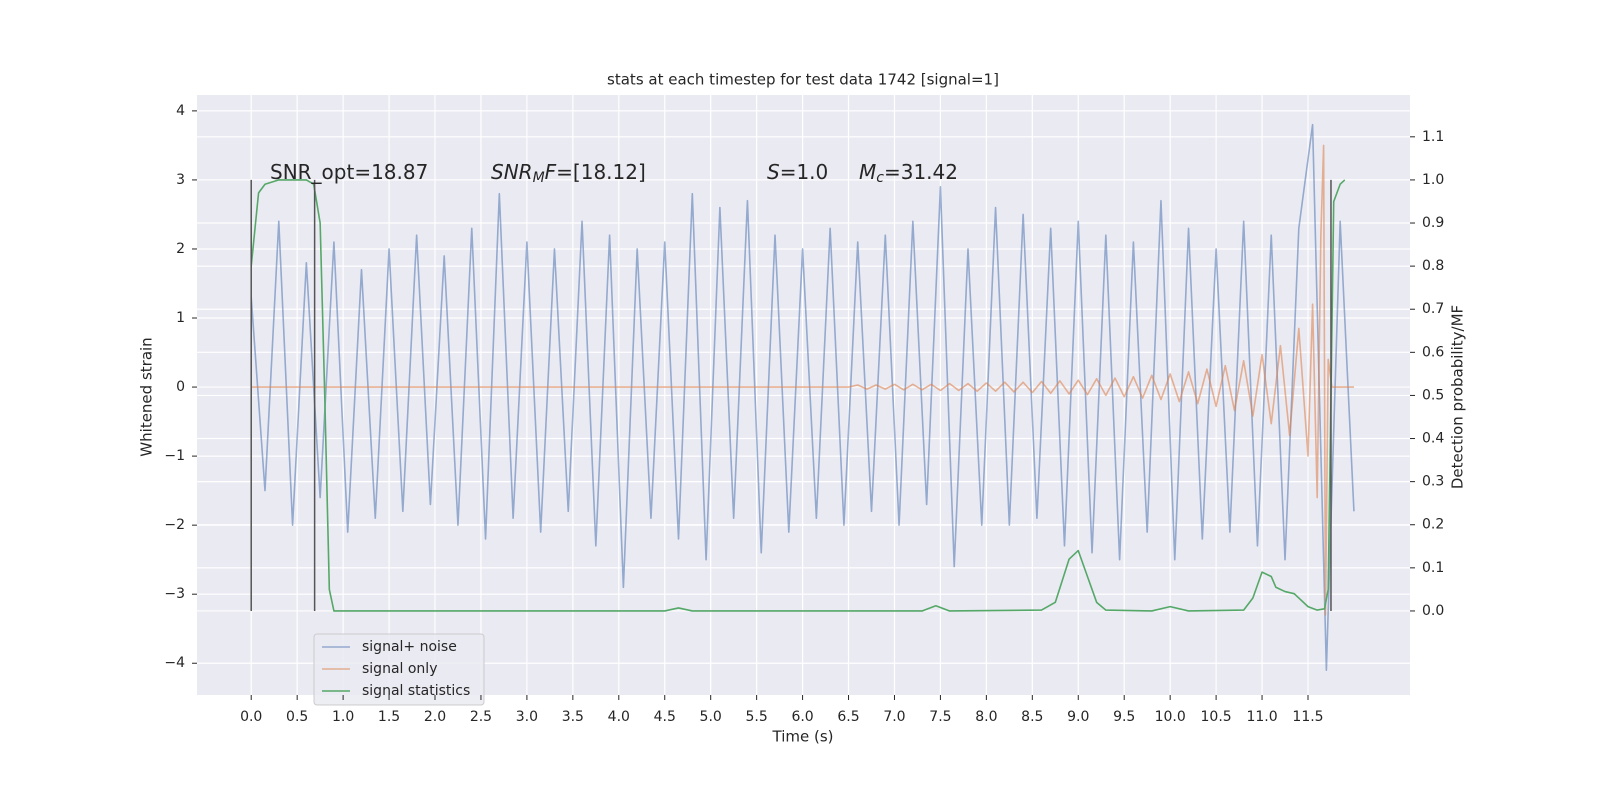 The image size is (1600, 800). I want to click on x-tick-label: 8.5, so click(1032, 717).